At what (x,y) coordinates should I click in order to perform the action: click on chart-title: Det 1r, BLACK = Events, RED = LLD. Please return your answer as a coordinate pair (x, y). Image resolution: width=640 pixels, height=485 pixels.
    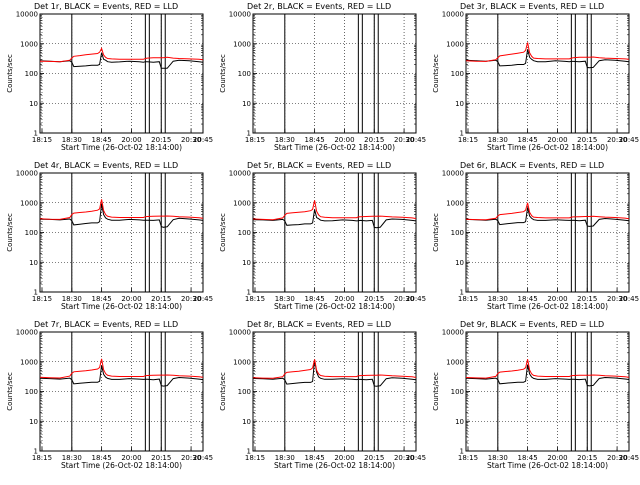
    Looking at the image, I should click on (106, 6).